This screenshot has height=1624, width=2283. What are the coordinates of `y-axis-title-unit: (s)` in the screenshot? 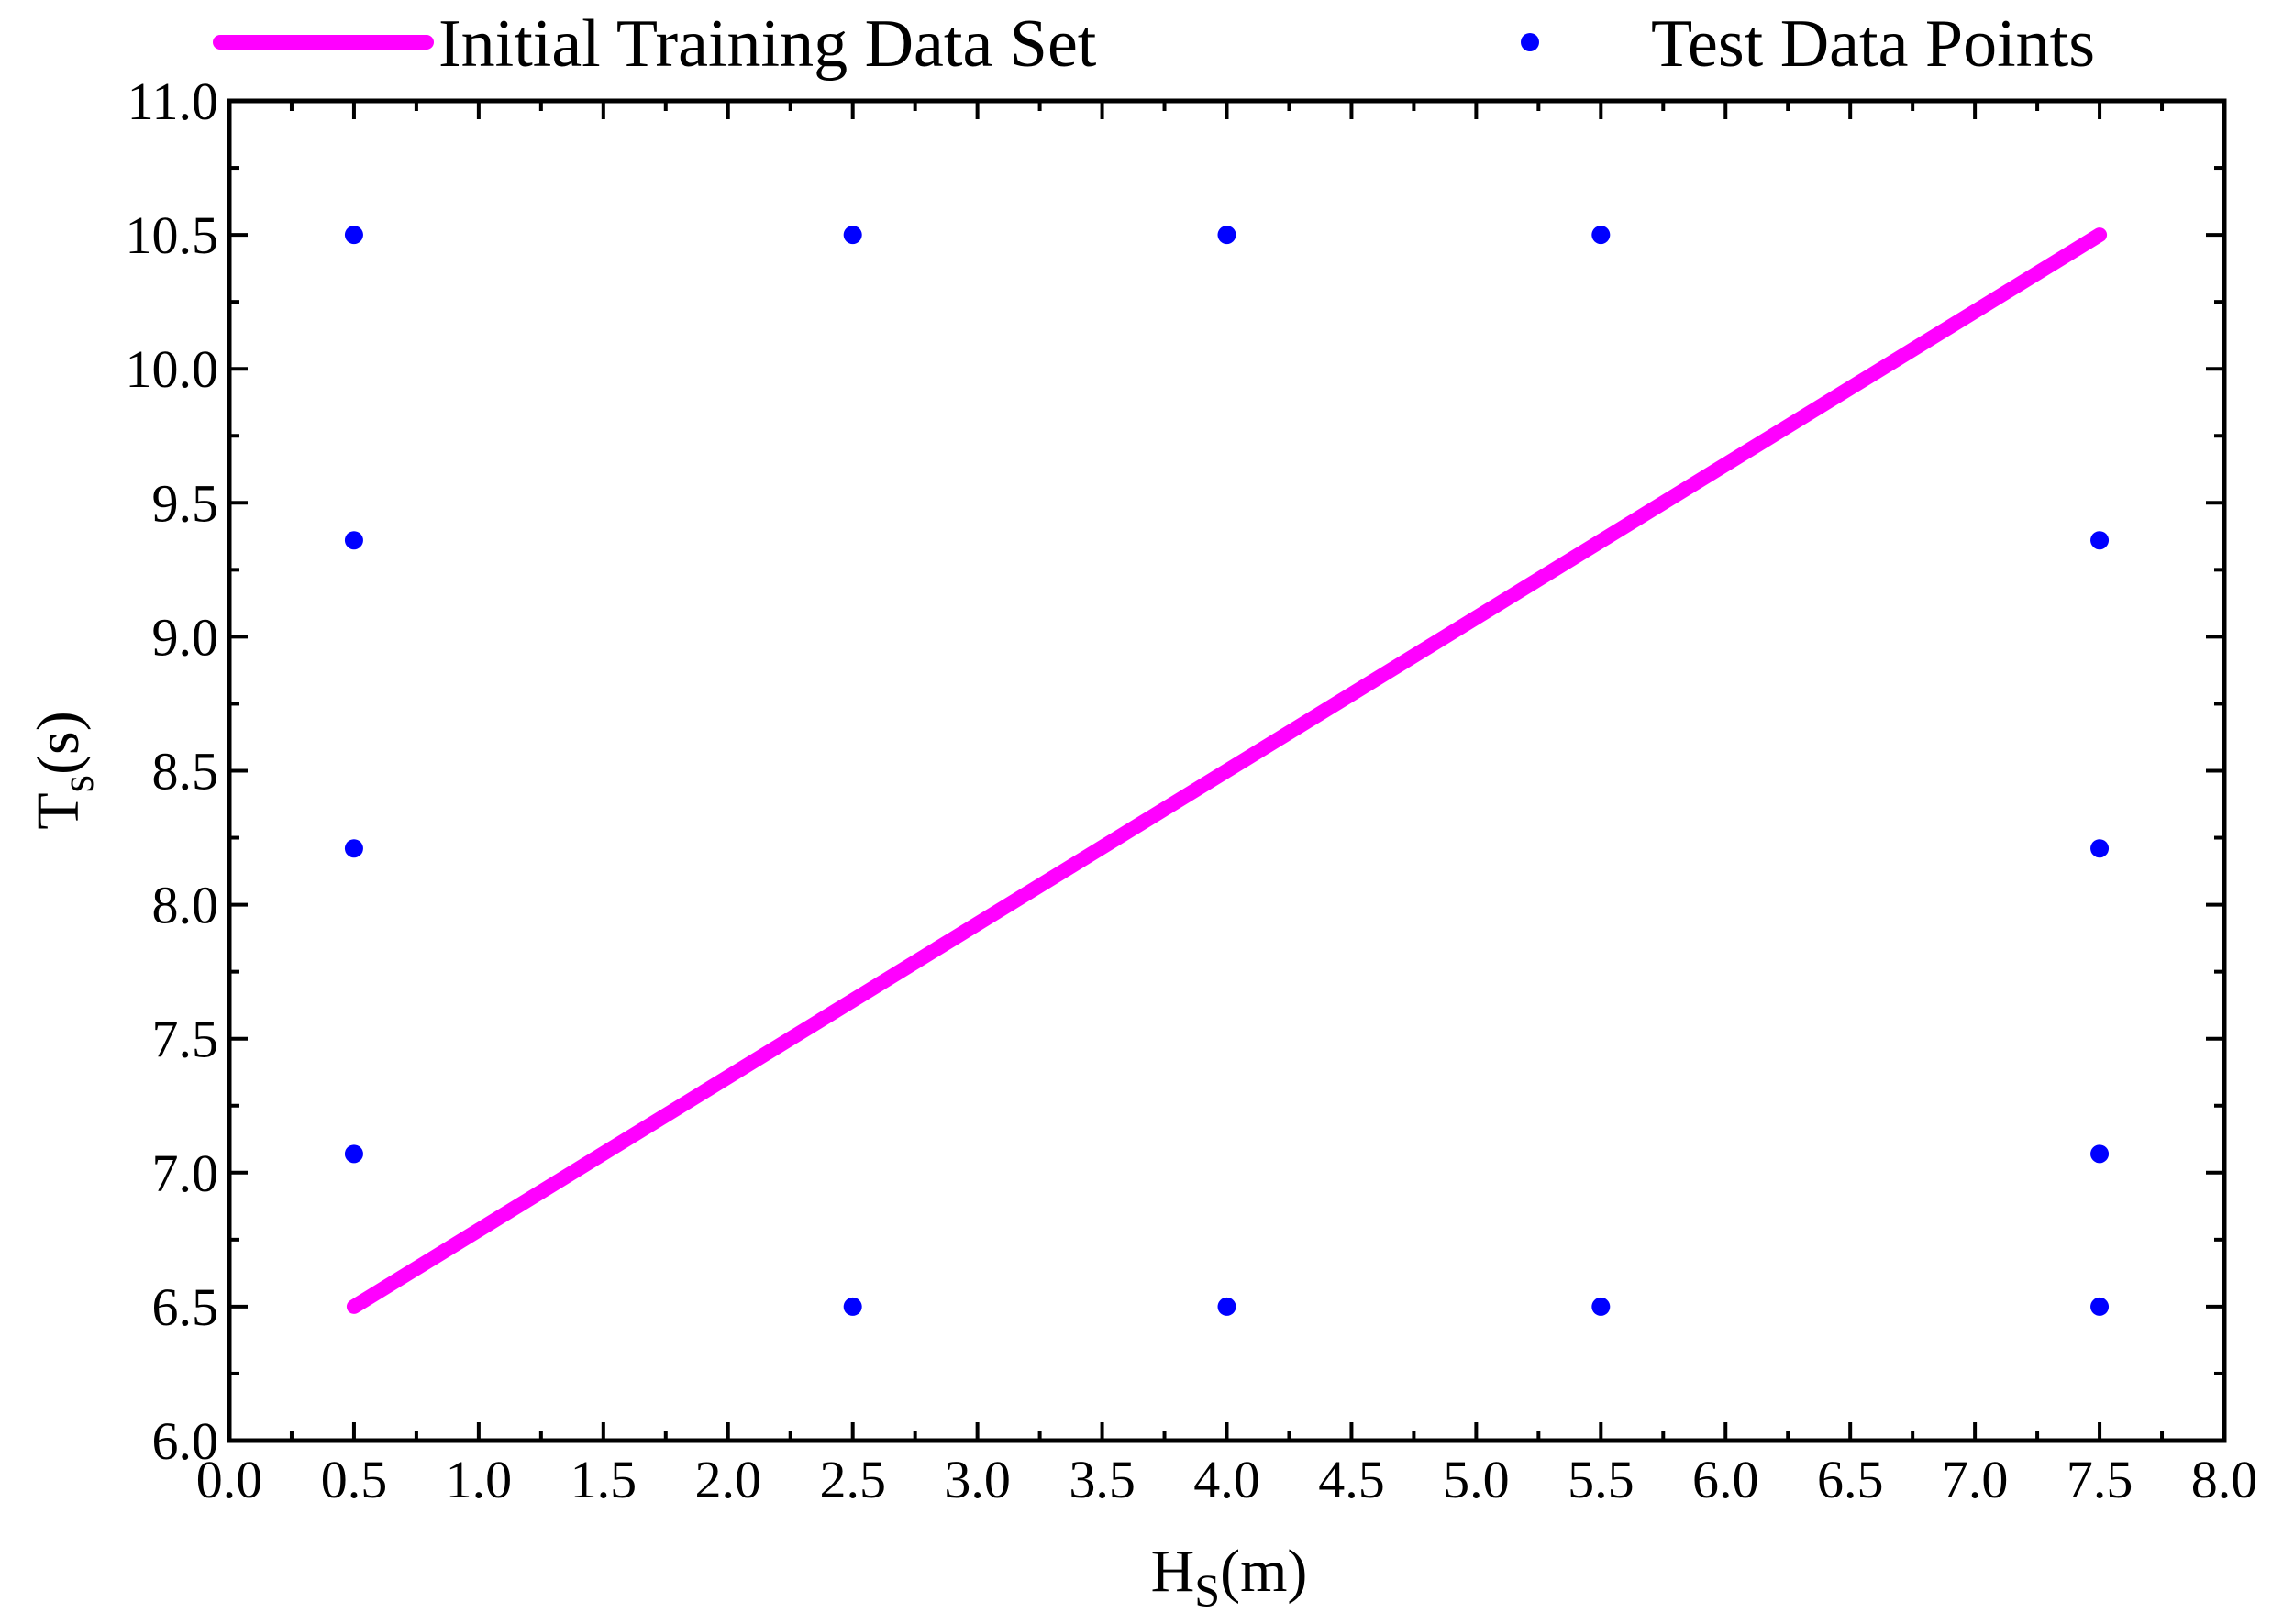 It's located at (58, 743).